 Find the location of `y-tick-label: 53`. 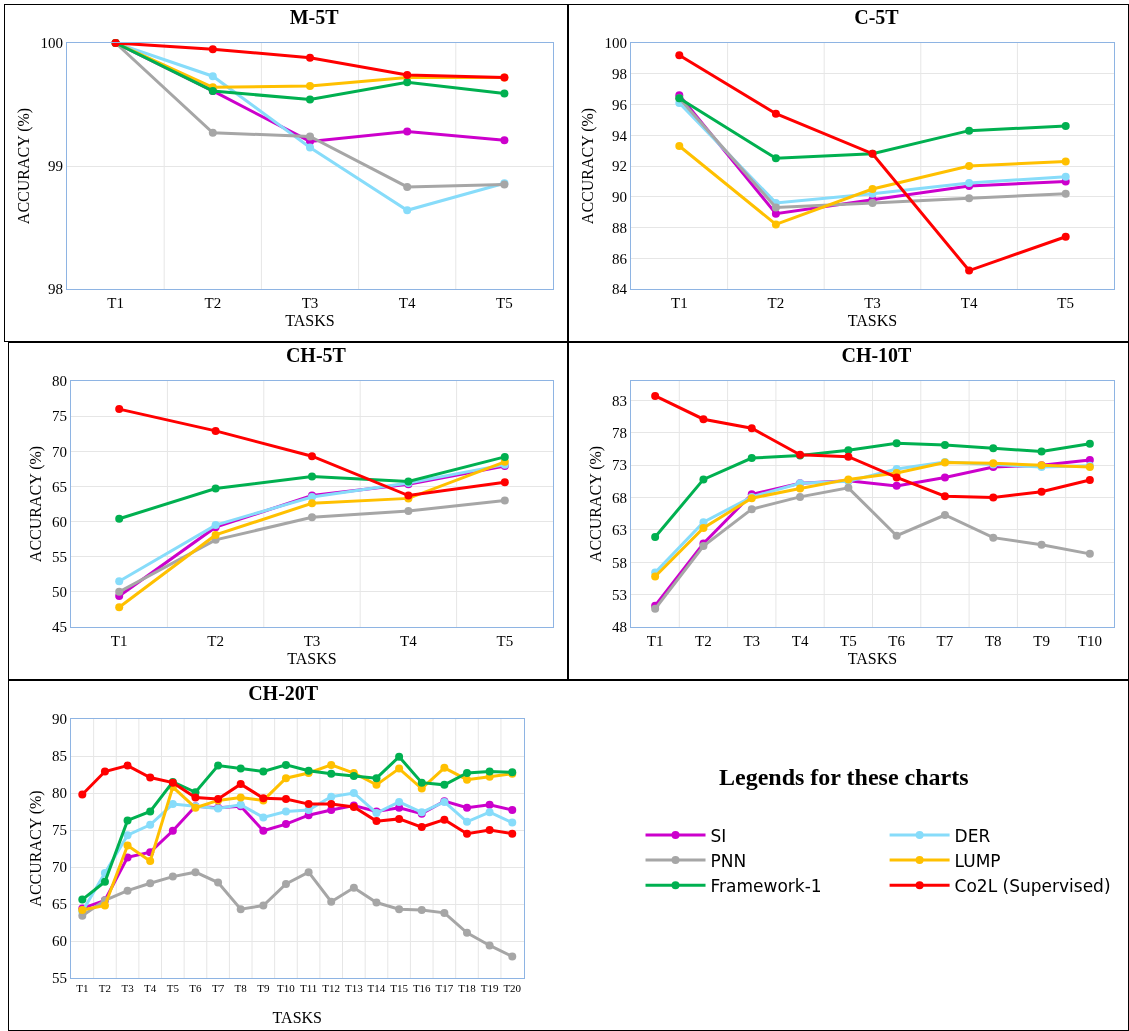

y-tick-label: 53 is located at coordinates (619, 594).